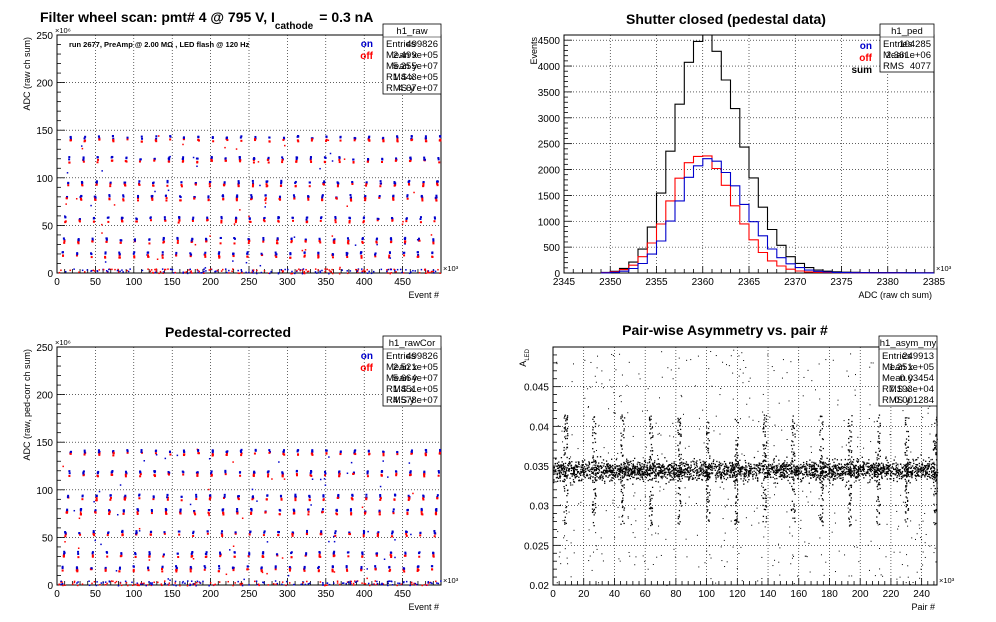 The width and height of the screenshot is (996, 622). Describe the element at coordinates (44, 491) in the screenshot. I see `y-tick-label: 100` at that location.